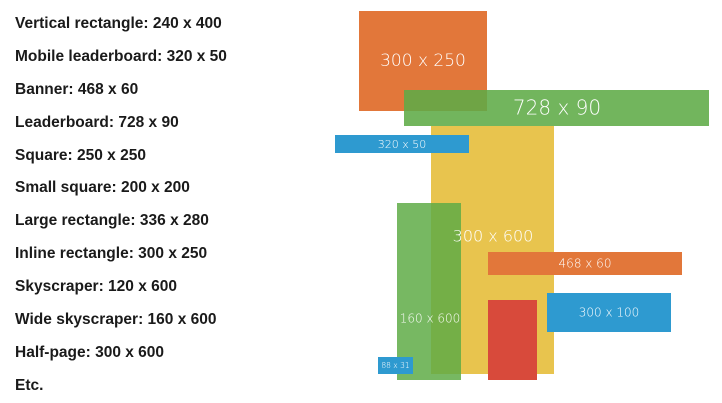 This screenshot has height=403, width=722. Describe the element at coordinates (512, 340) in the screenshot. I see `box-red` at that location.